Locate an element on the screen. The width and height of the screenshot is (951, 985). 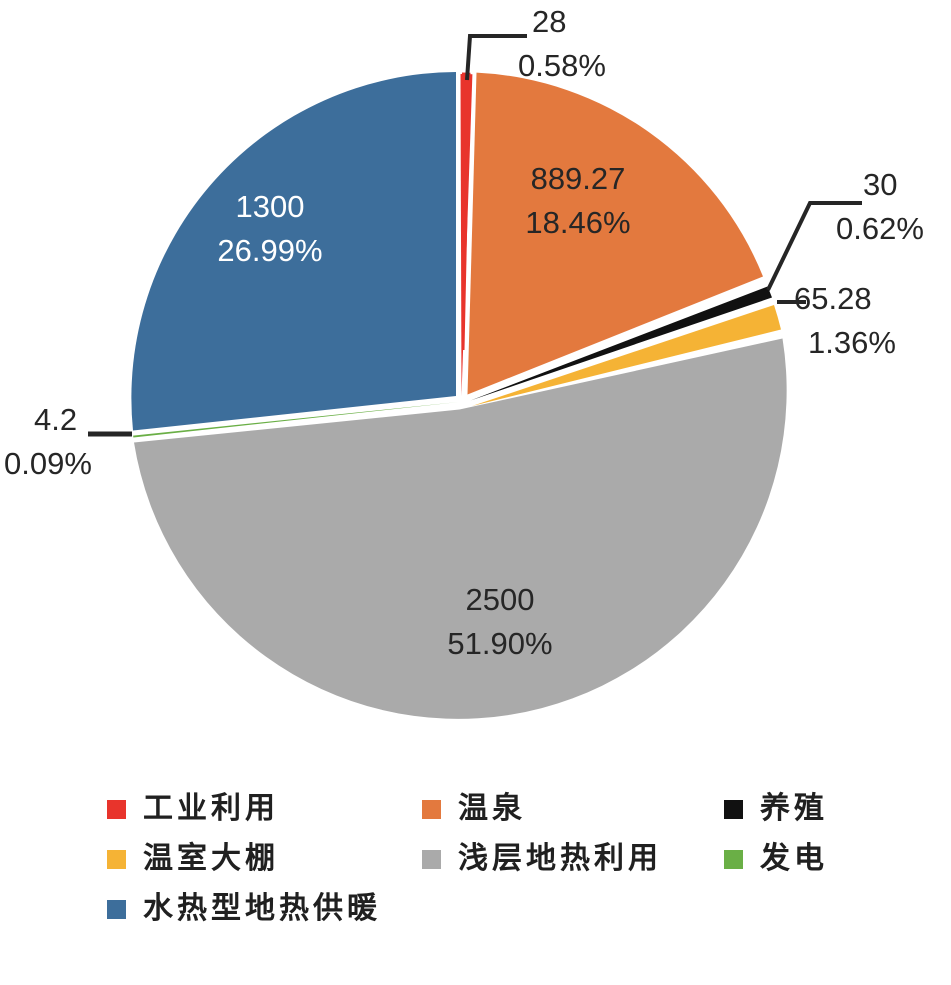
pie-slice-industrial-use-body is located at coordinates (466, 211).